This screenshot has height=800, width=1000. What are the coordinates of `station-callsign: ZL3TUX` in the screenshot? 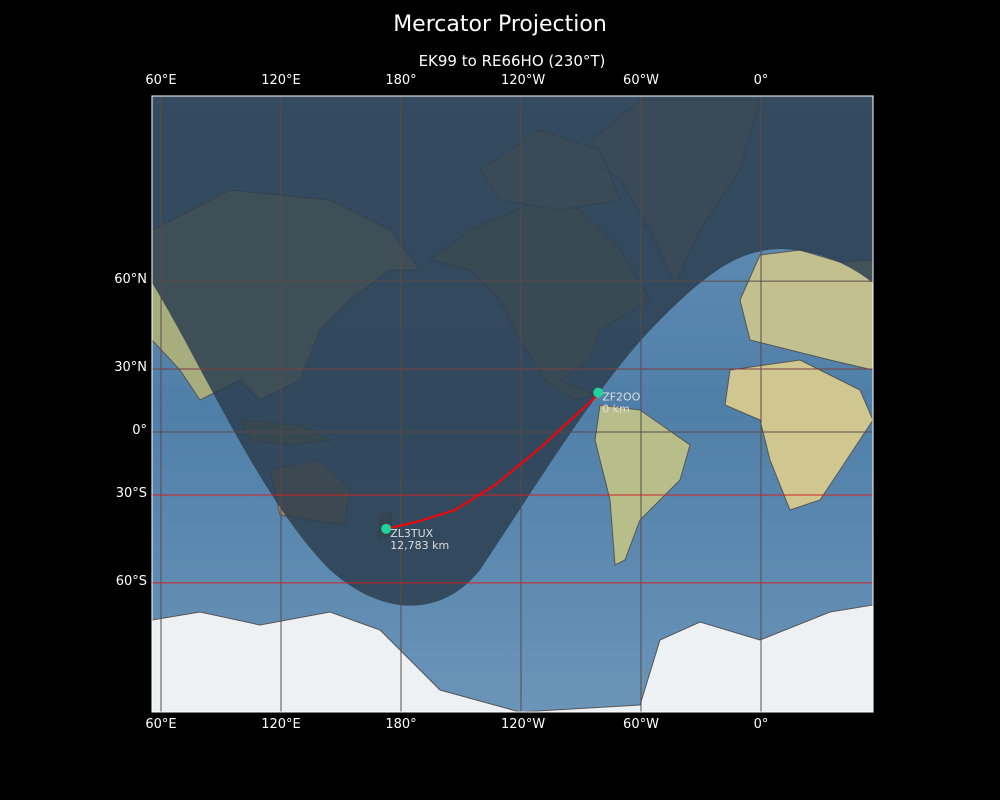 It's located at (411, 533).